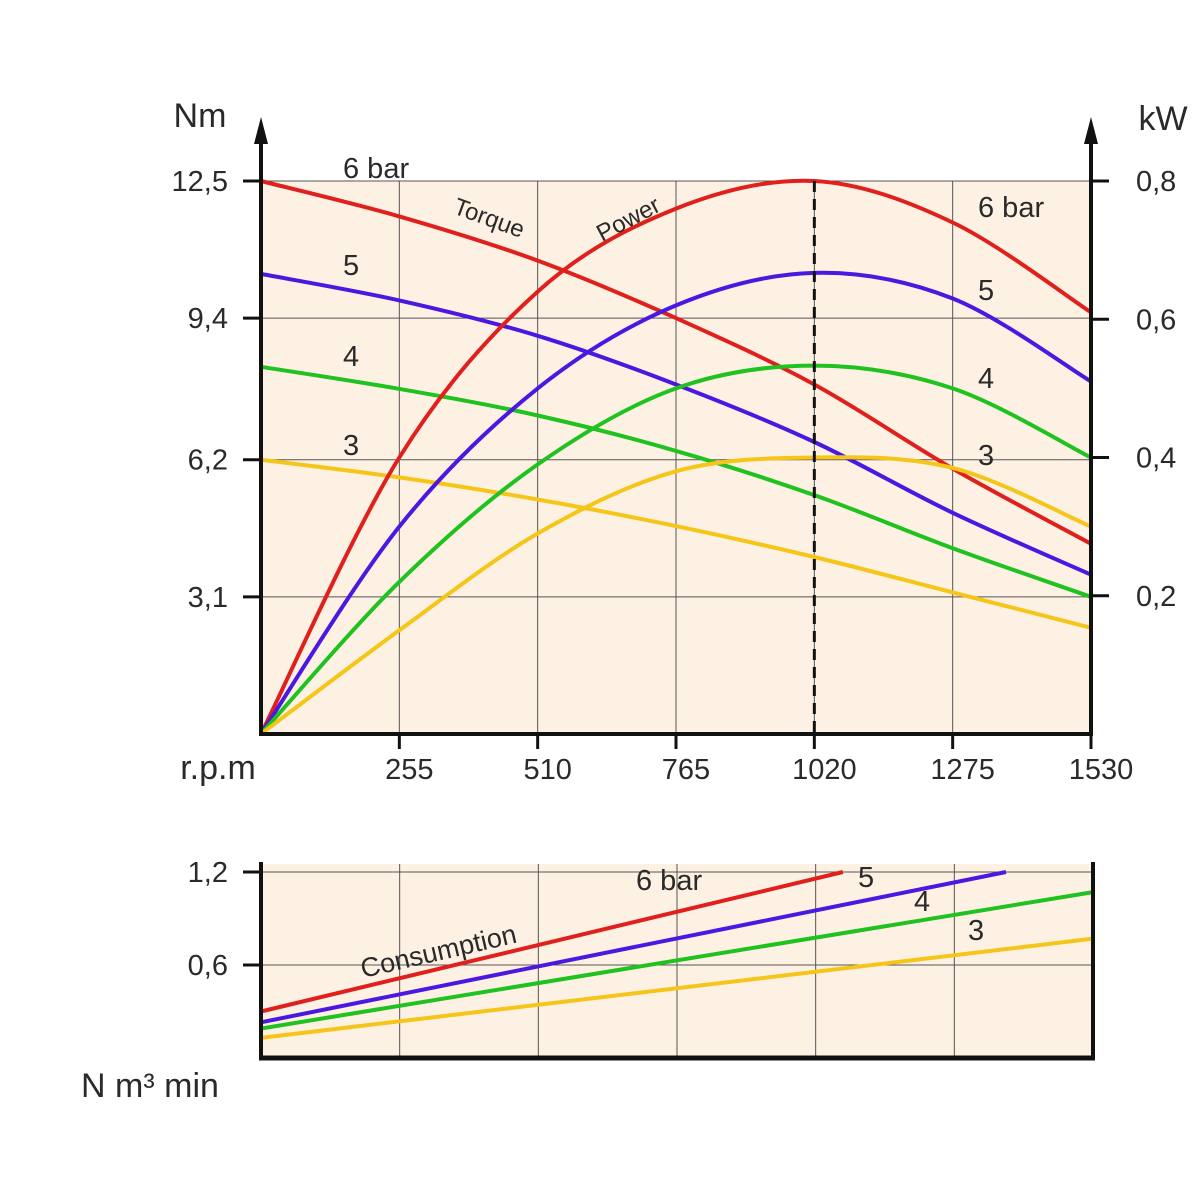 The height and width of the screenshot is (1200, 1200). What do you see at coordinates (351, 446) in the screenshot?
I see `torque-label-3: 3` at bounding box center [351, 446].